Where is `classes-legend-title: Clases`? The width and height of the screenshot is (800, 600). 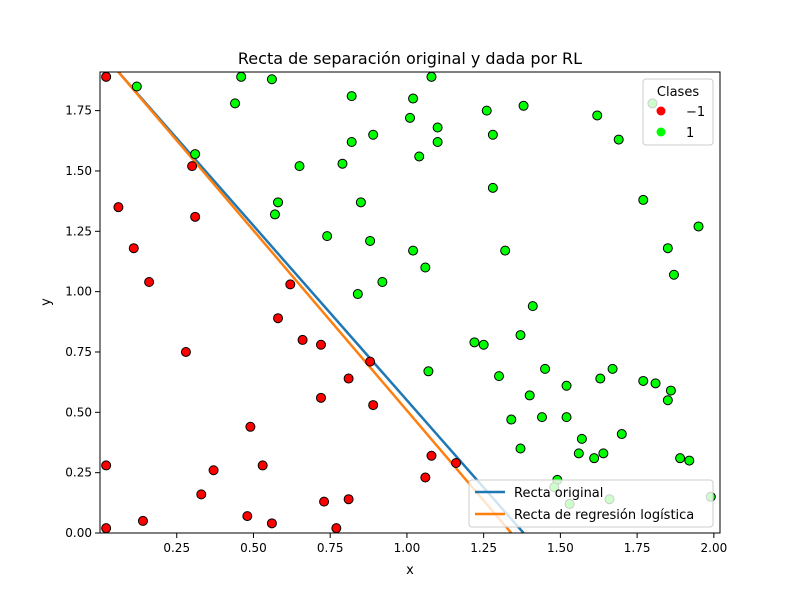
classes-legend-title: Clases is located at coordinates (678, 92).